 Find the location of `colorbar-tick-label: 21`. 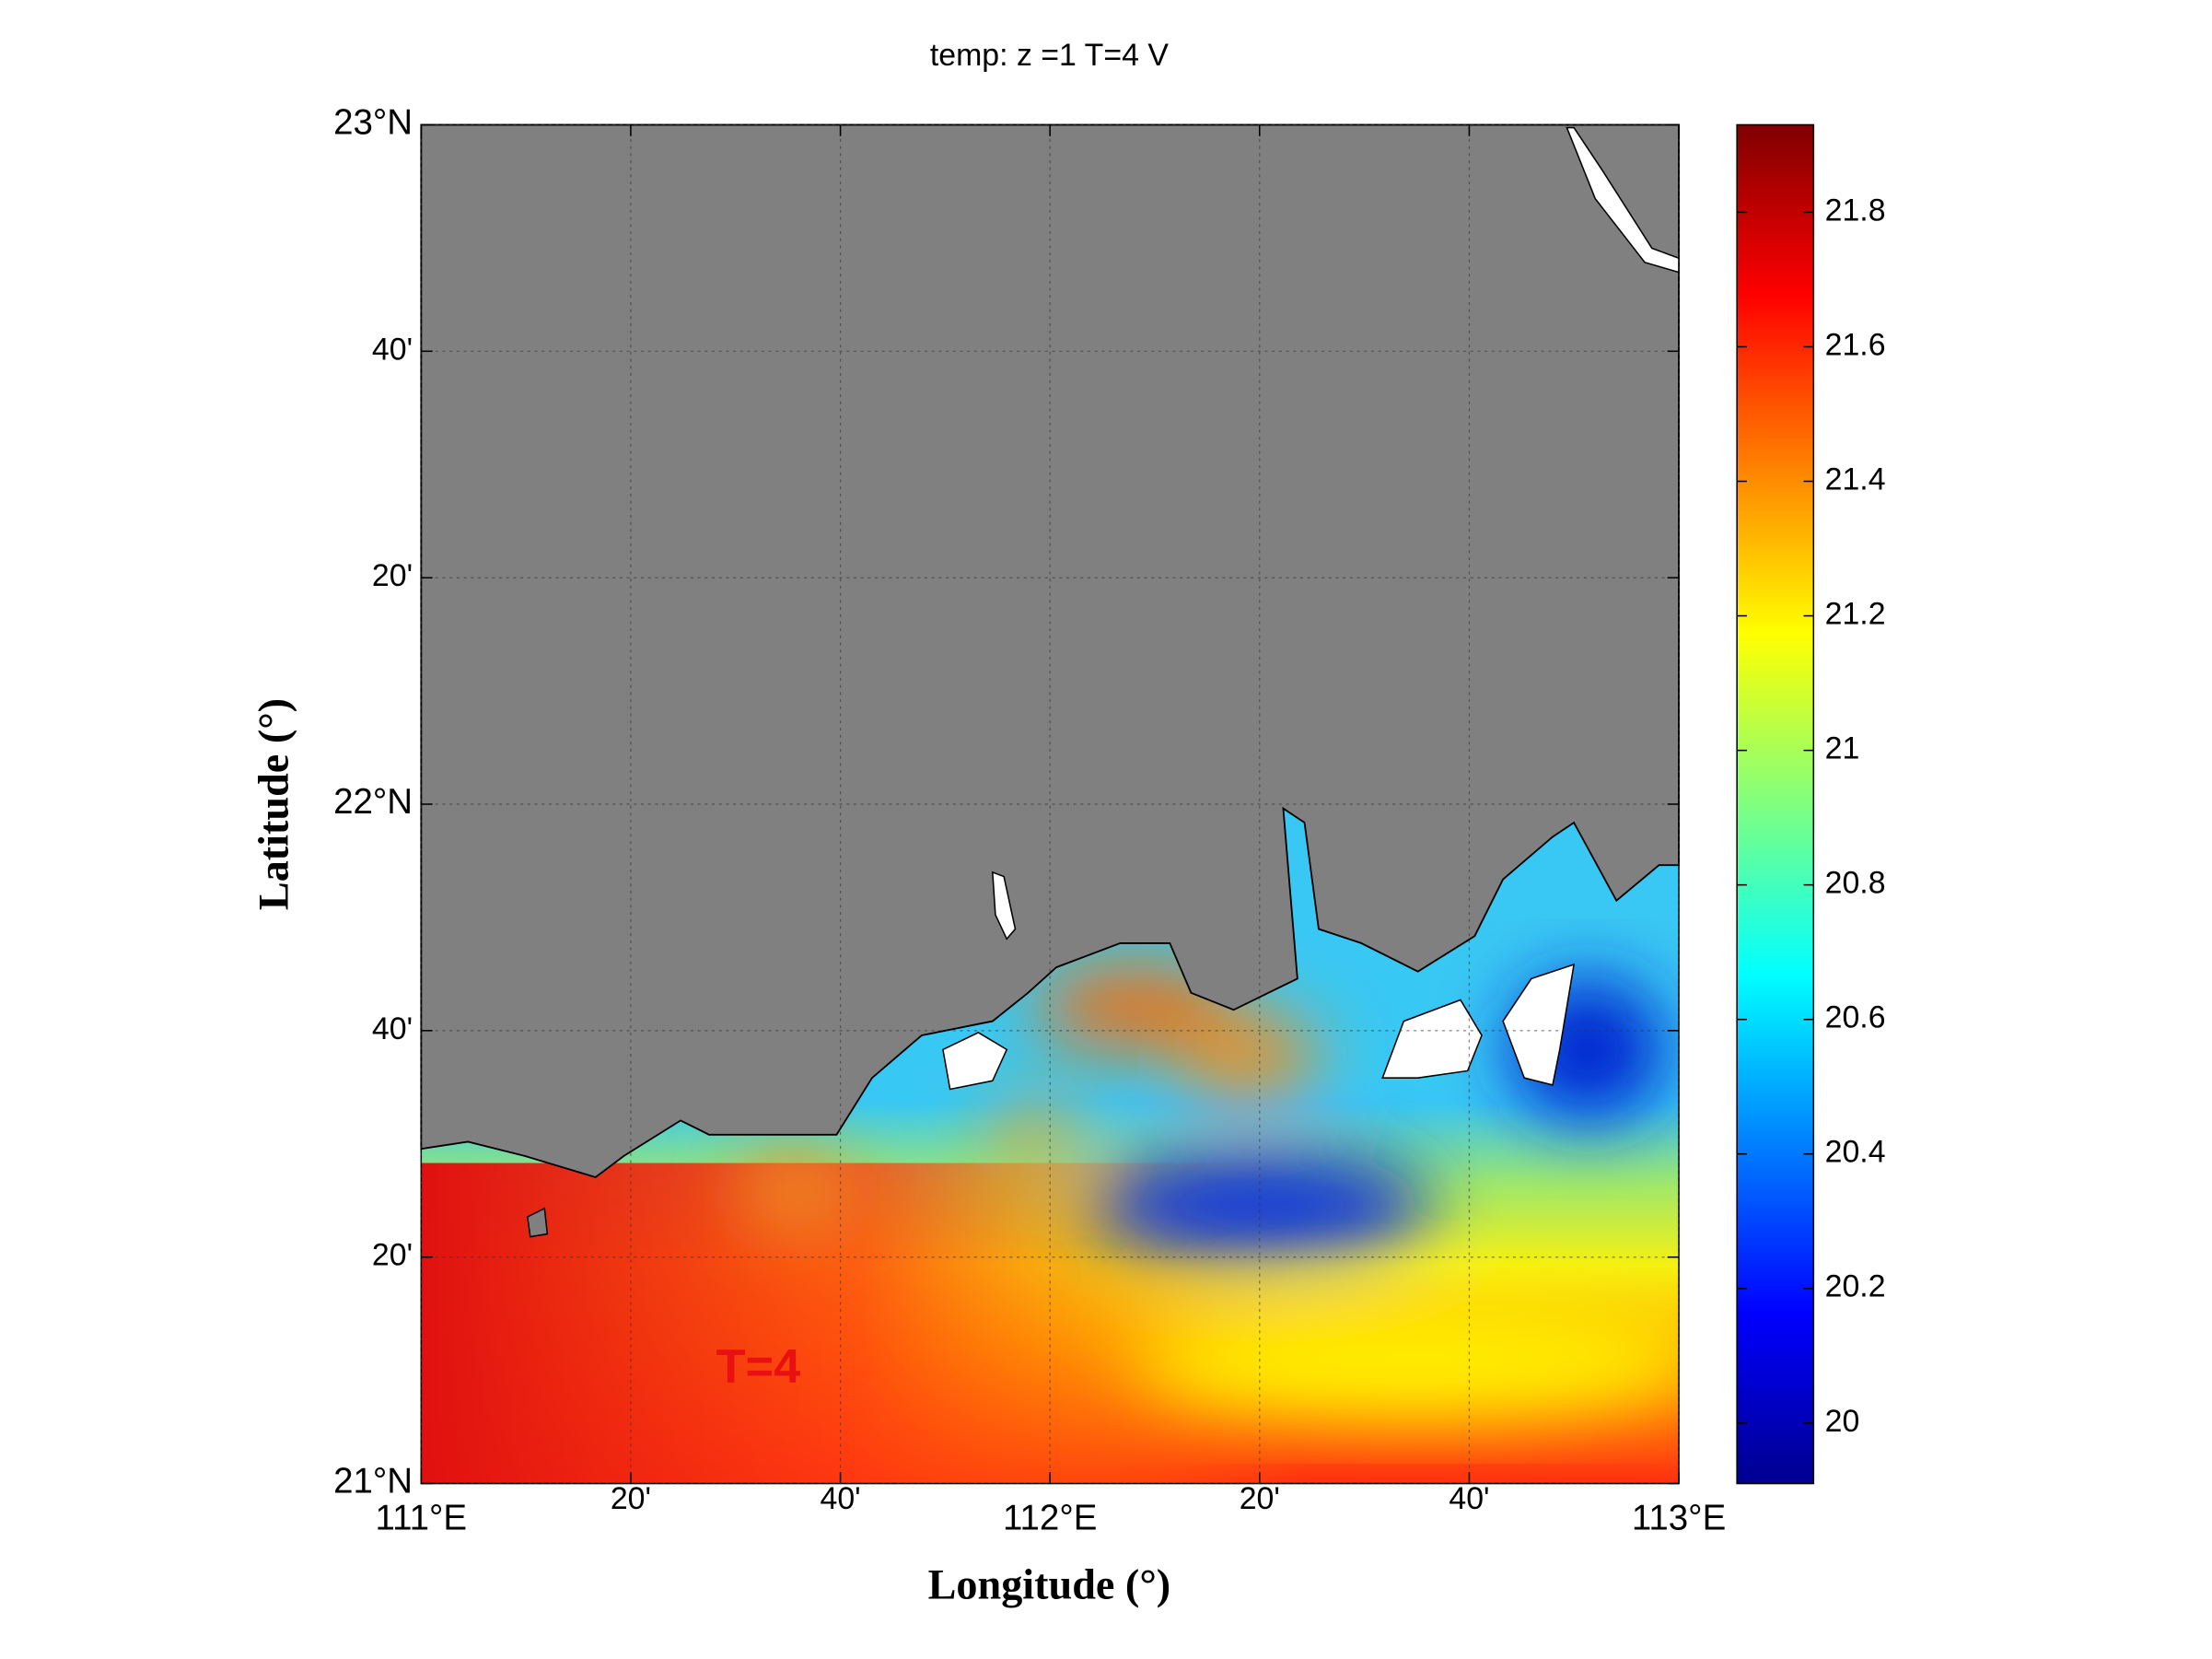

colorbar-tick-label: 21 is located at coordinates (1843, 748).